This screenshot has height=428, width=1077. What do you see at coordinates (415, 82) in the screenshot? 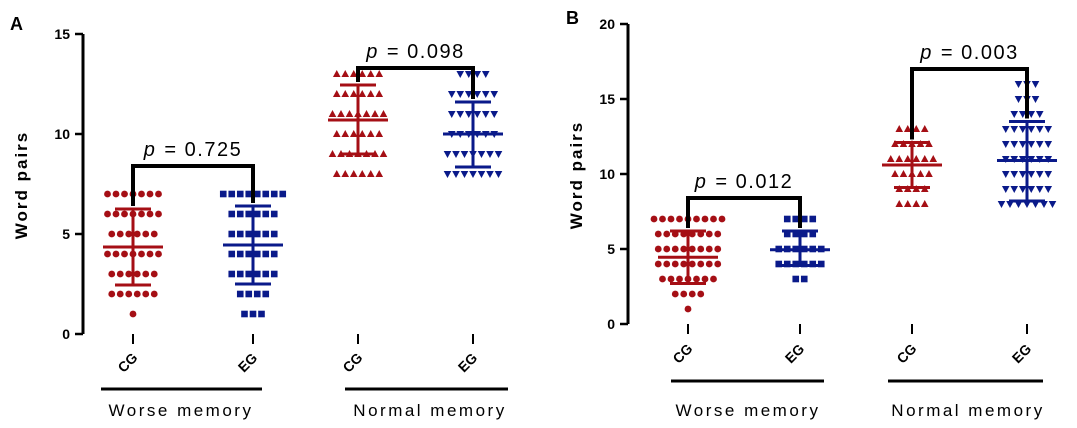
I see `comparison-a-1-bracket` at bounding box center [415, 82].